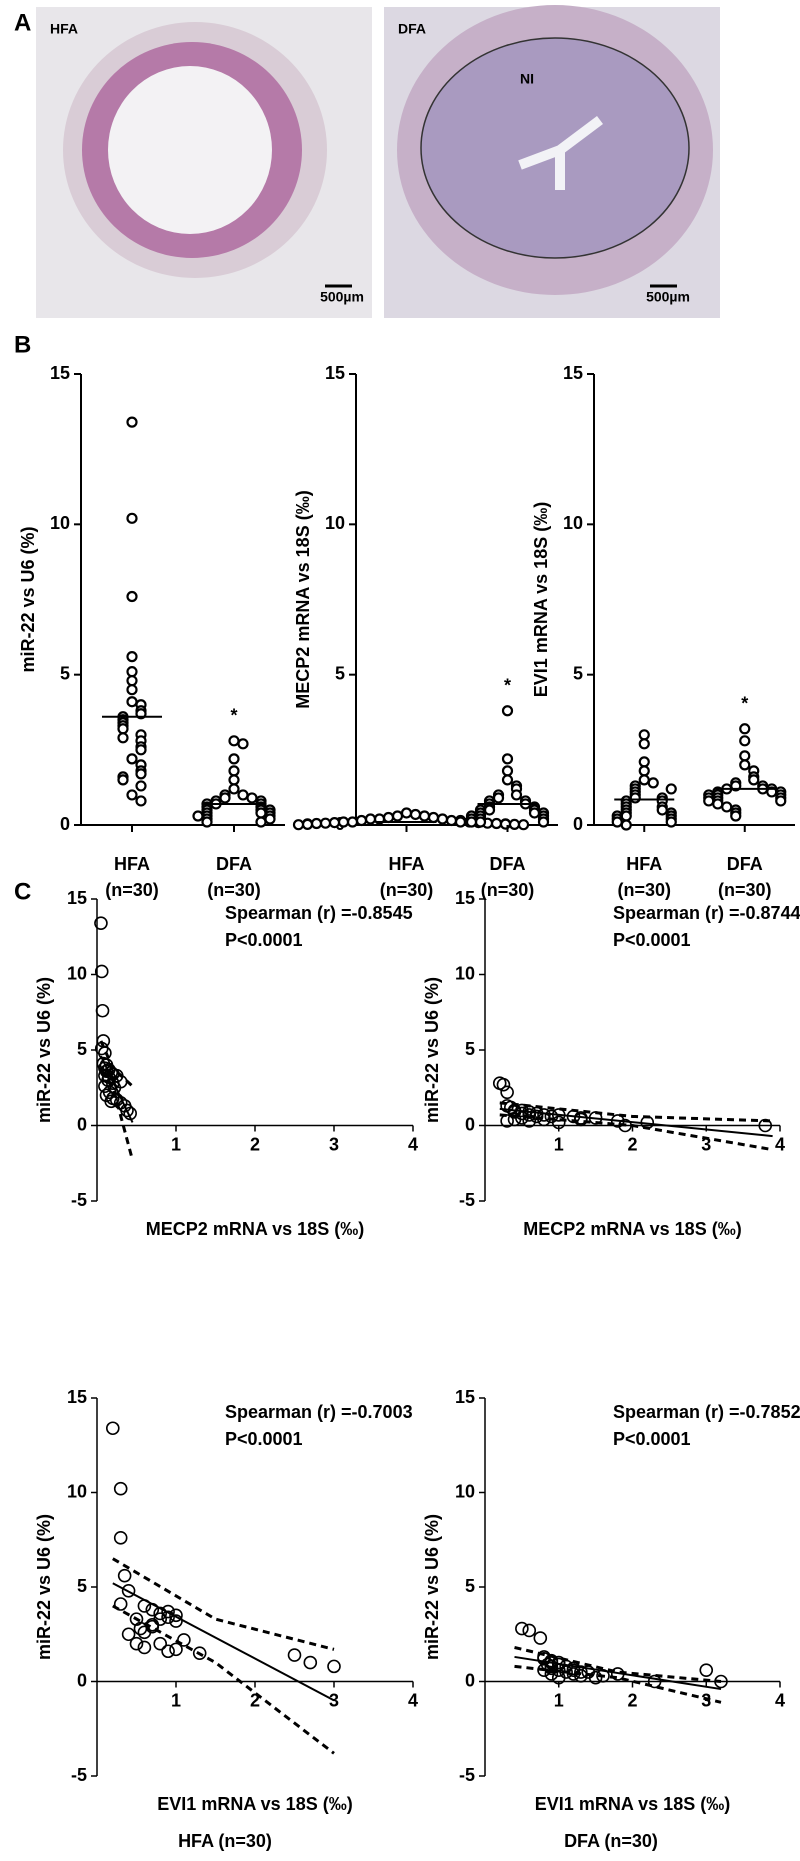 The height and width of the screenshot is (1861, 800). Describe the element at coordinates (22, 22) in the screenshot. I see `panel-label: A` at that location.